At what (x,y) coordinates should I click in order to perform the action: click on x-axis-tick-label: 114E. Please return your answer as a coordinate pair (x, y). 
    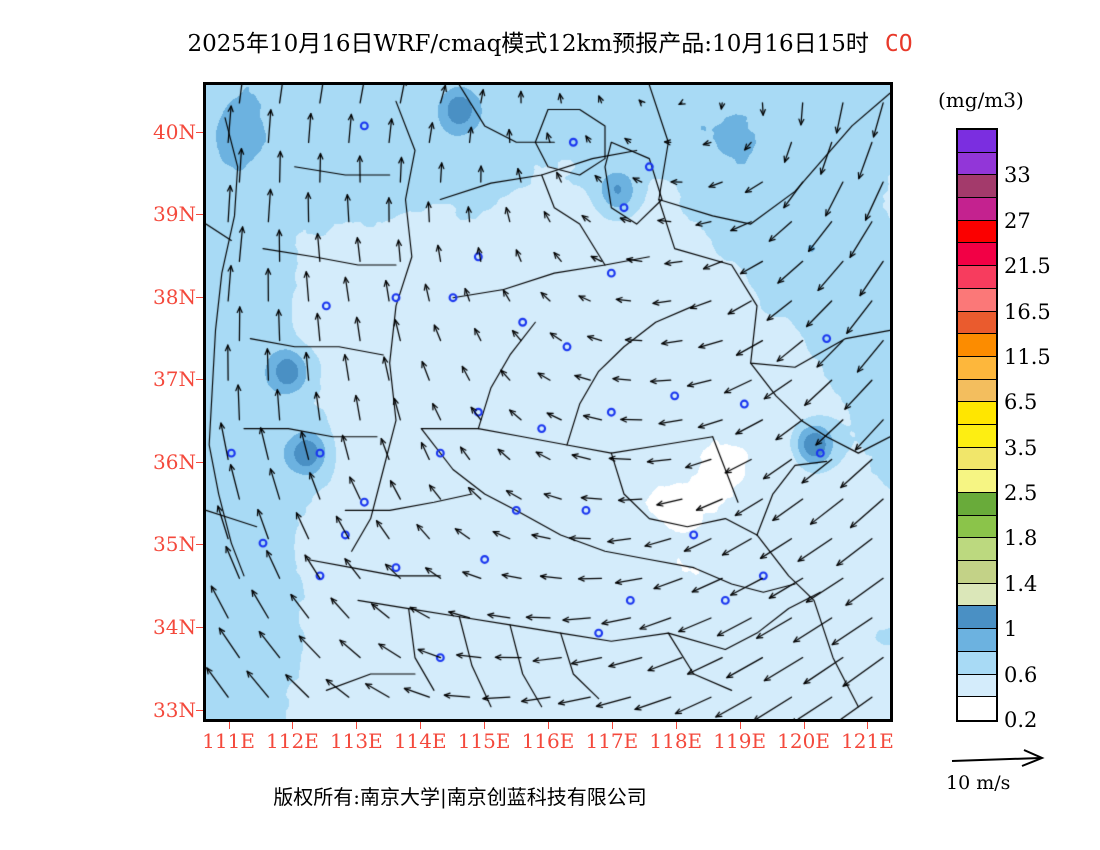
    Looking at the image, I should click on (420, 741).